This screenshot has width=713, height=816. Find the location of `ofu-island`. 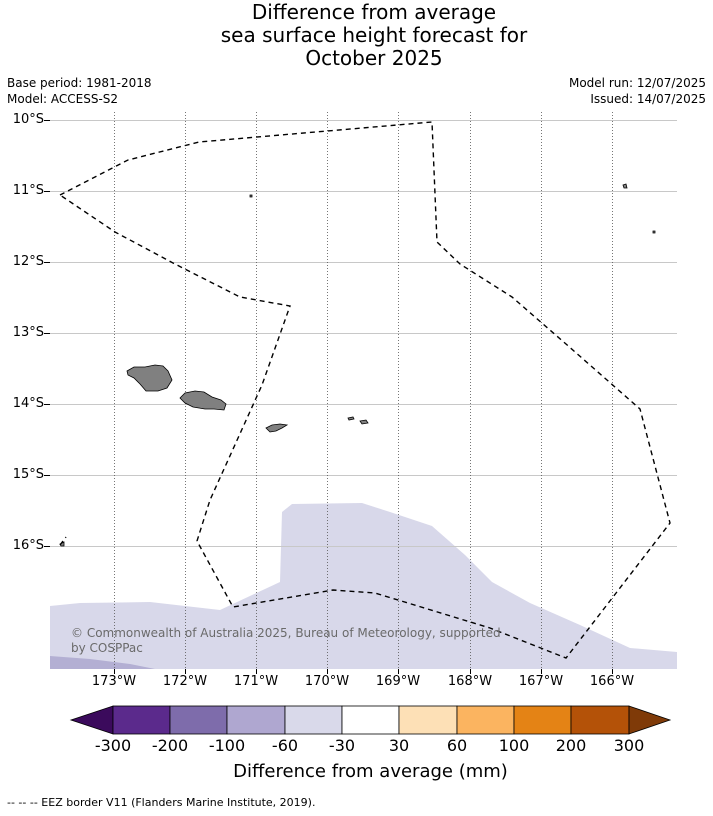

ofu-island is located at coordinates (351, 418).